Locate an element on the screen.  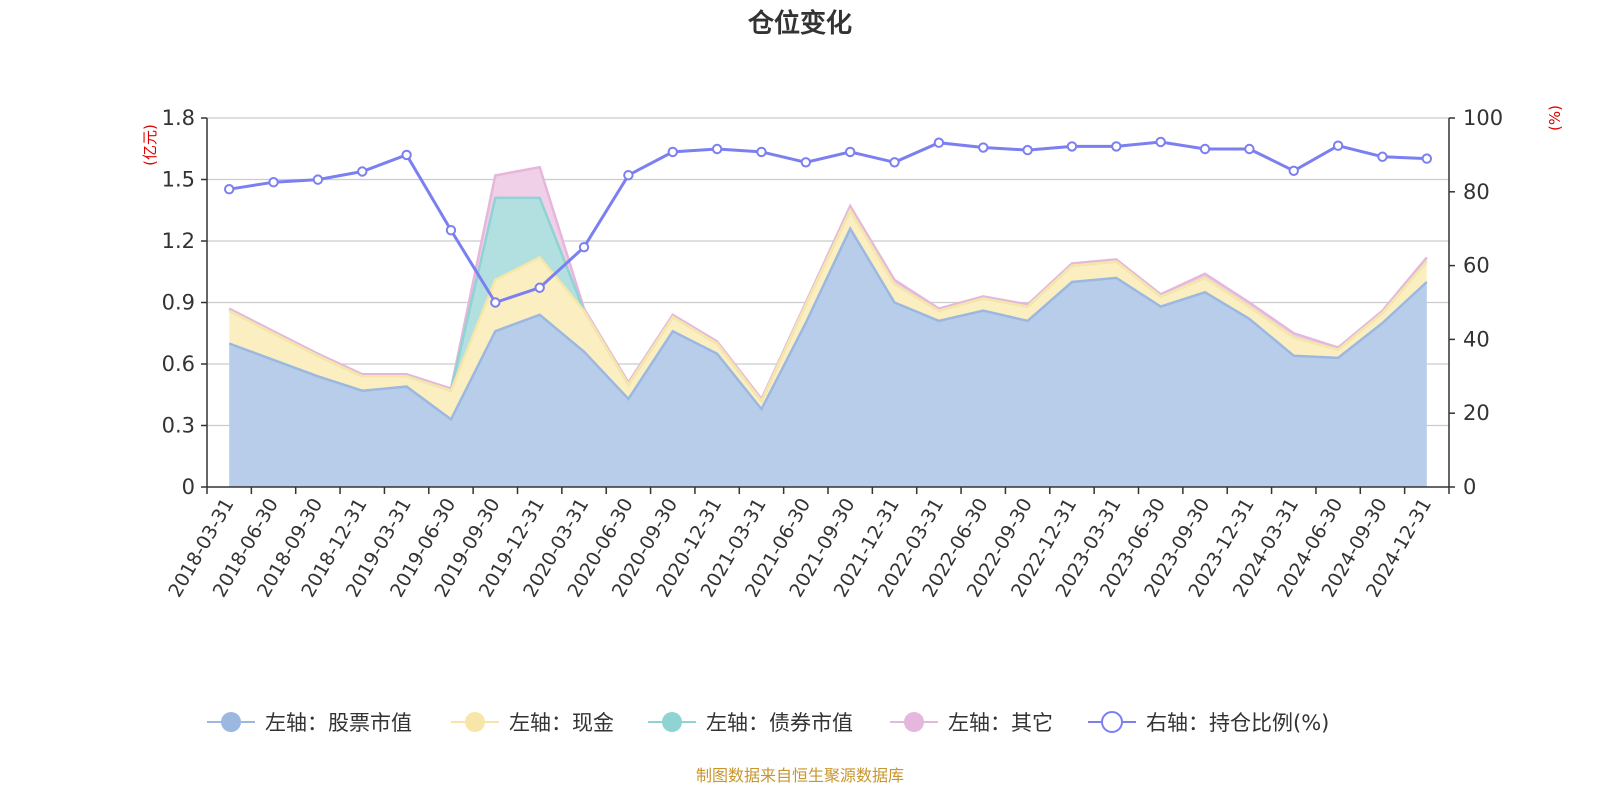
source-note: 制图数据来自恒生聚源数据库 is located at coordinates (800, 775).